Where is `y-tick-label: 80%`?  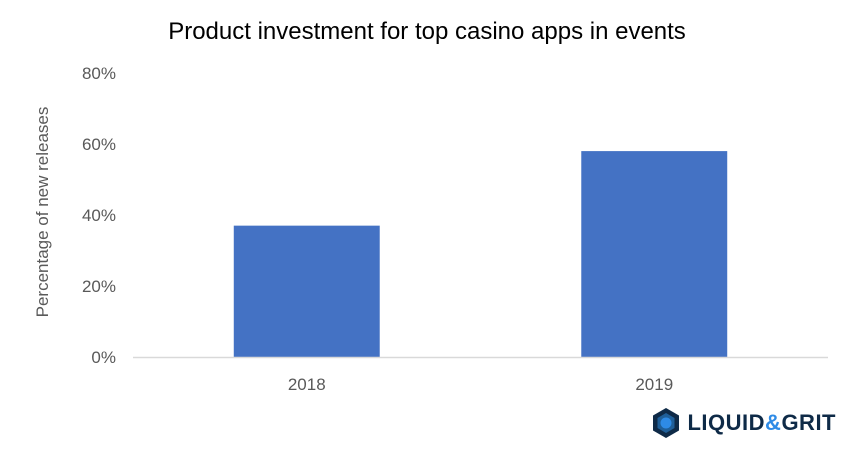 y-tick-label: 80% is located at coordinates (99, 73).